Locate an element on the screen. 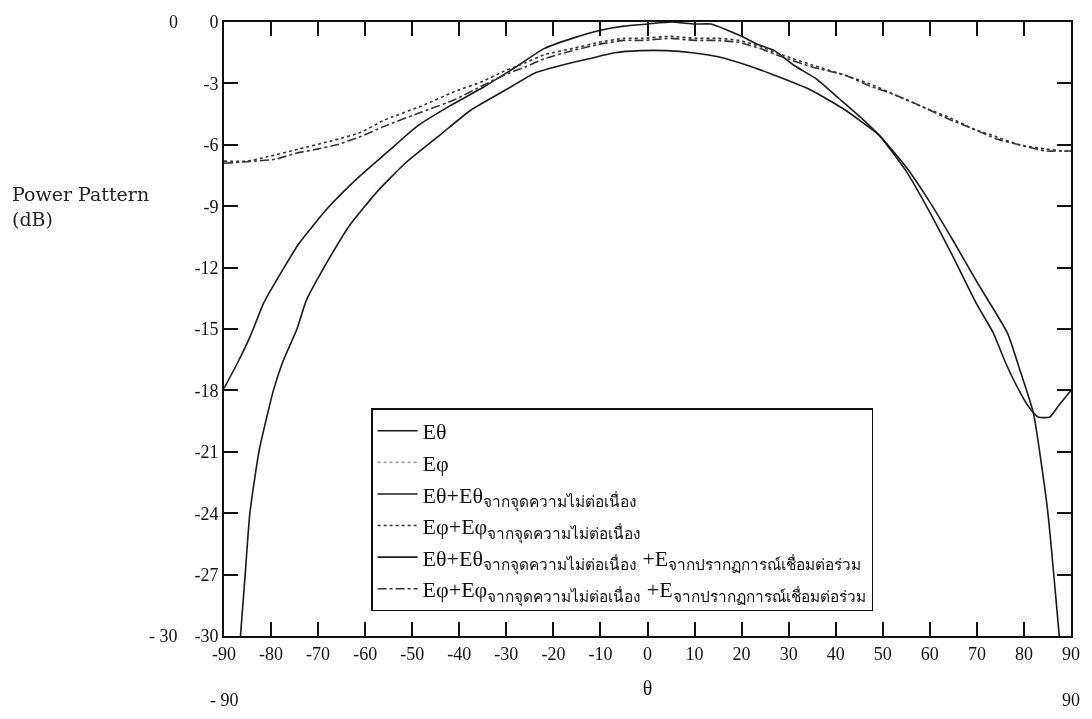 This screenshot has width=1092, height=719. x-tick-label: -80 is located at coordinates (271, 653).